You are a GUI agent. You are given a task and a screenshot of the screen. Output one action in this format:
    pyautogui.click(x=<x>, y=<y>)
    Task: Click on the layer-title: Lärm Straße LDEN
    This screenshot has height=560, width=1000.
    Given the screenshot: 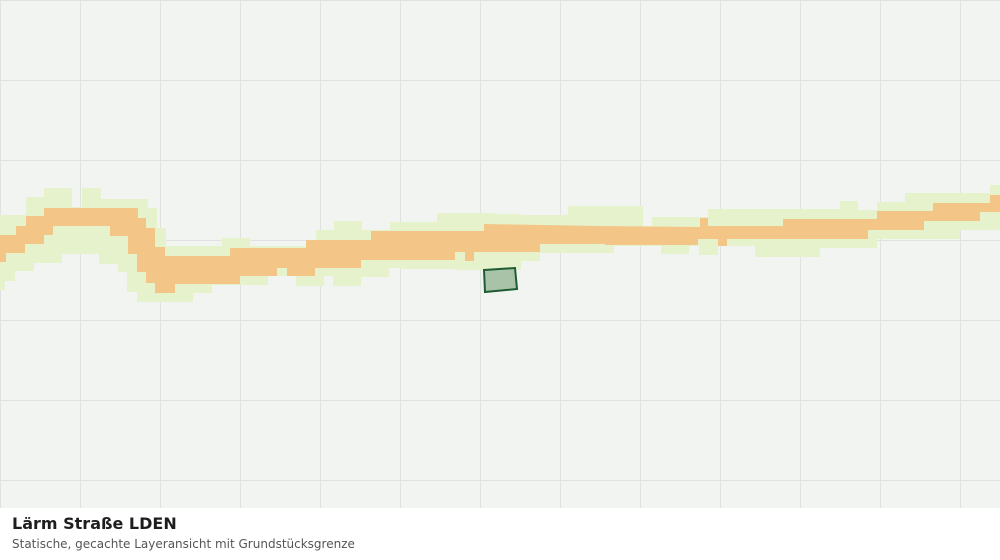 What is the action you would take?
    pyautogui.click(x=94, y=523)
    